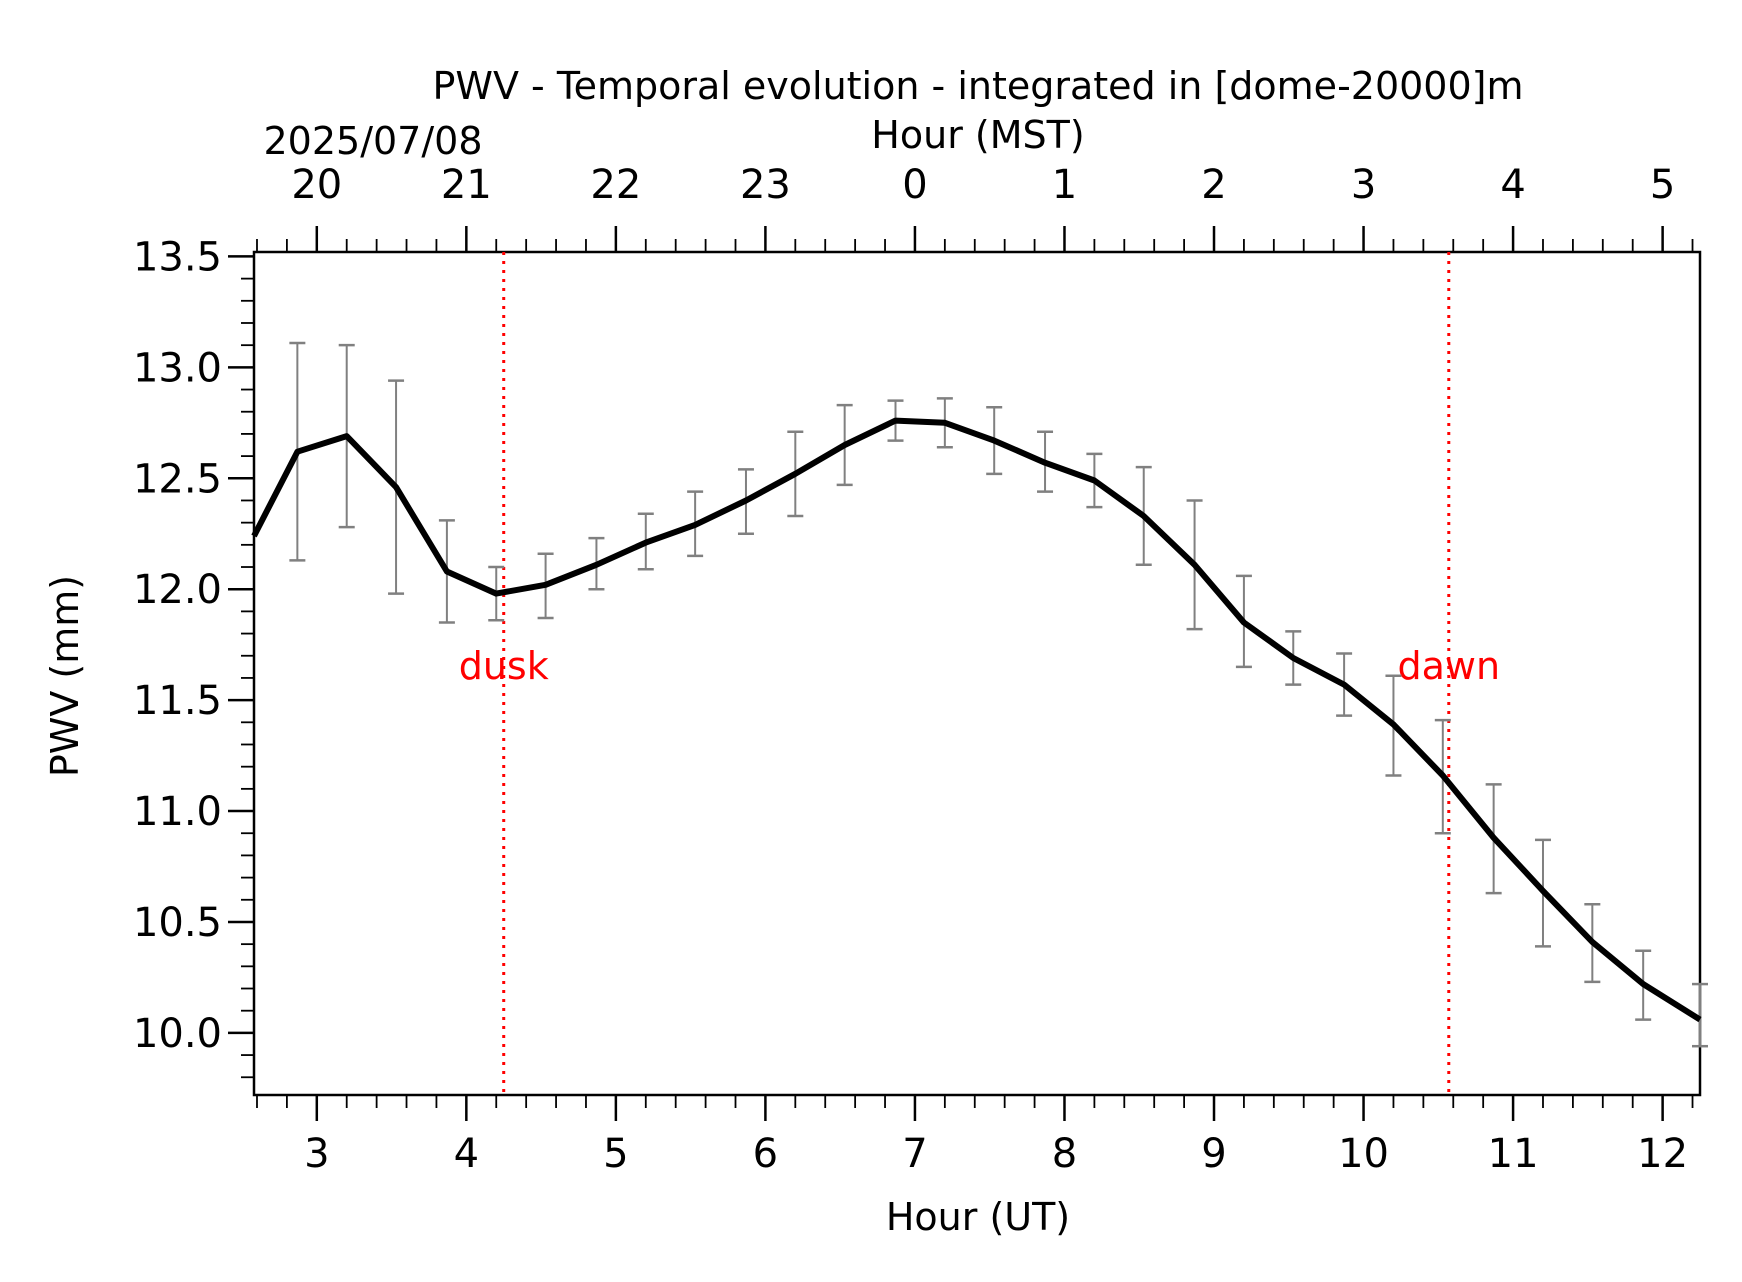  What do you see at coordinates (177, 479) in the screenshot?
I see `y-tick-label: 12.5` at bounding box center [177, 479].